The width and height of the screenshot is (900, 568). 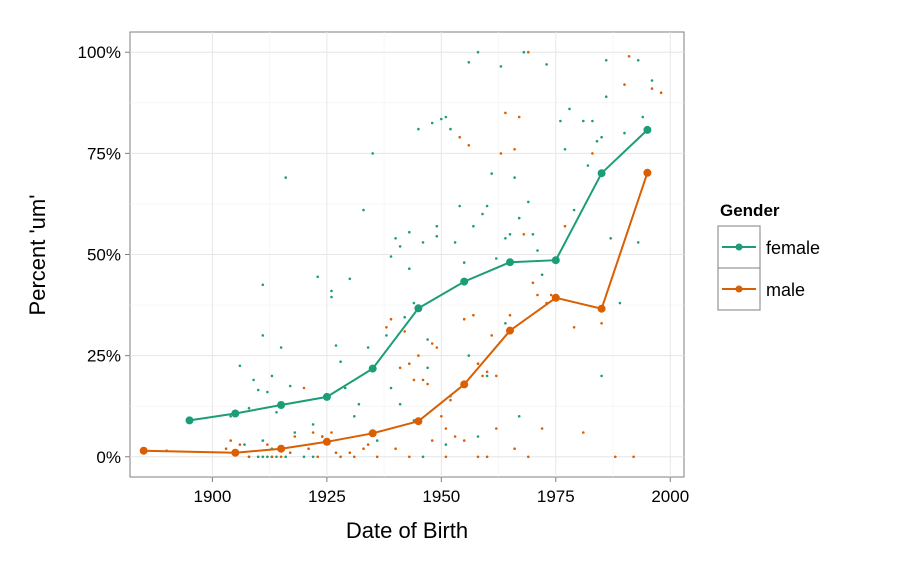 What do you see at coordinates (793, 248) in the screenshot?
I see `legend-label-female: female` at bounding box center [793, 248].